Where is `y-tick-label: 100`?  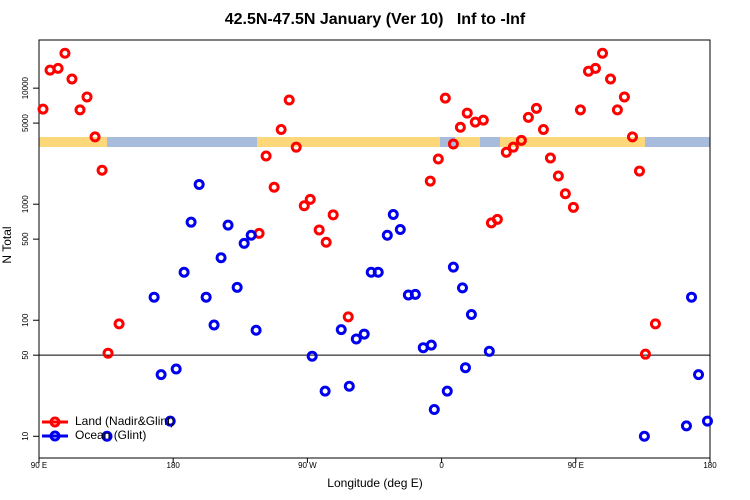 y-tick-label: 100 is located at coordinates (25, 320).